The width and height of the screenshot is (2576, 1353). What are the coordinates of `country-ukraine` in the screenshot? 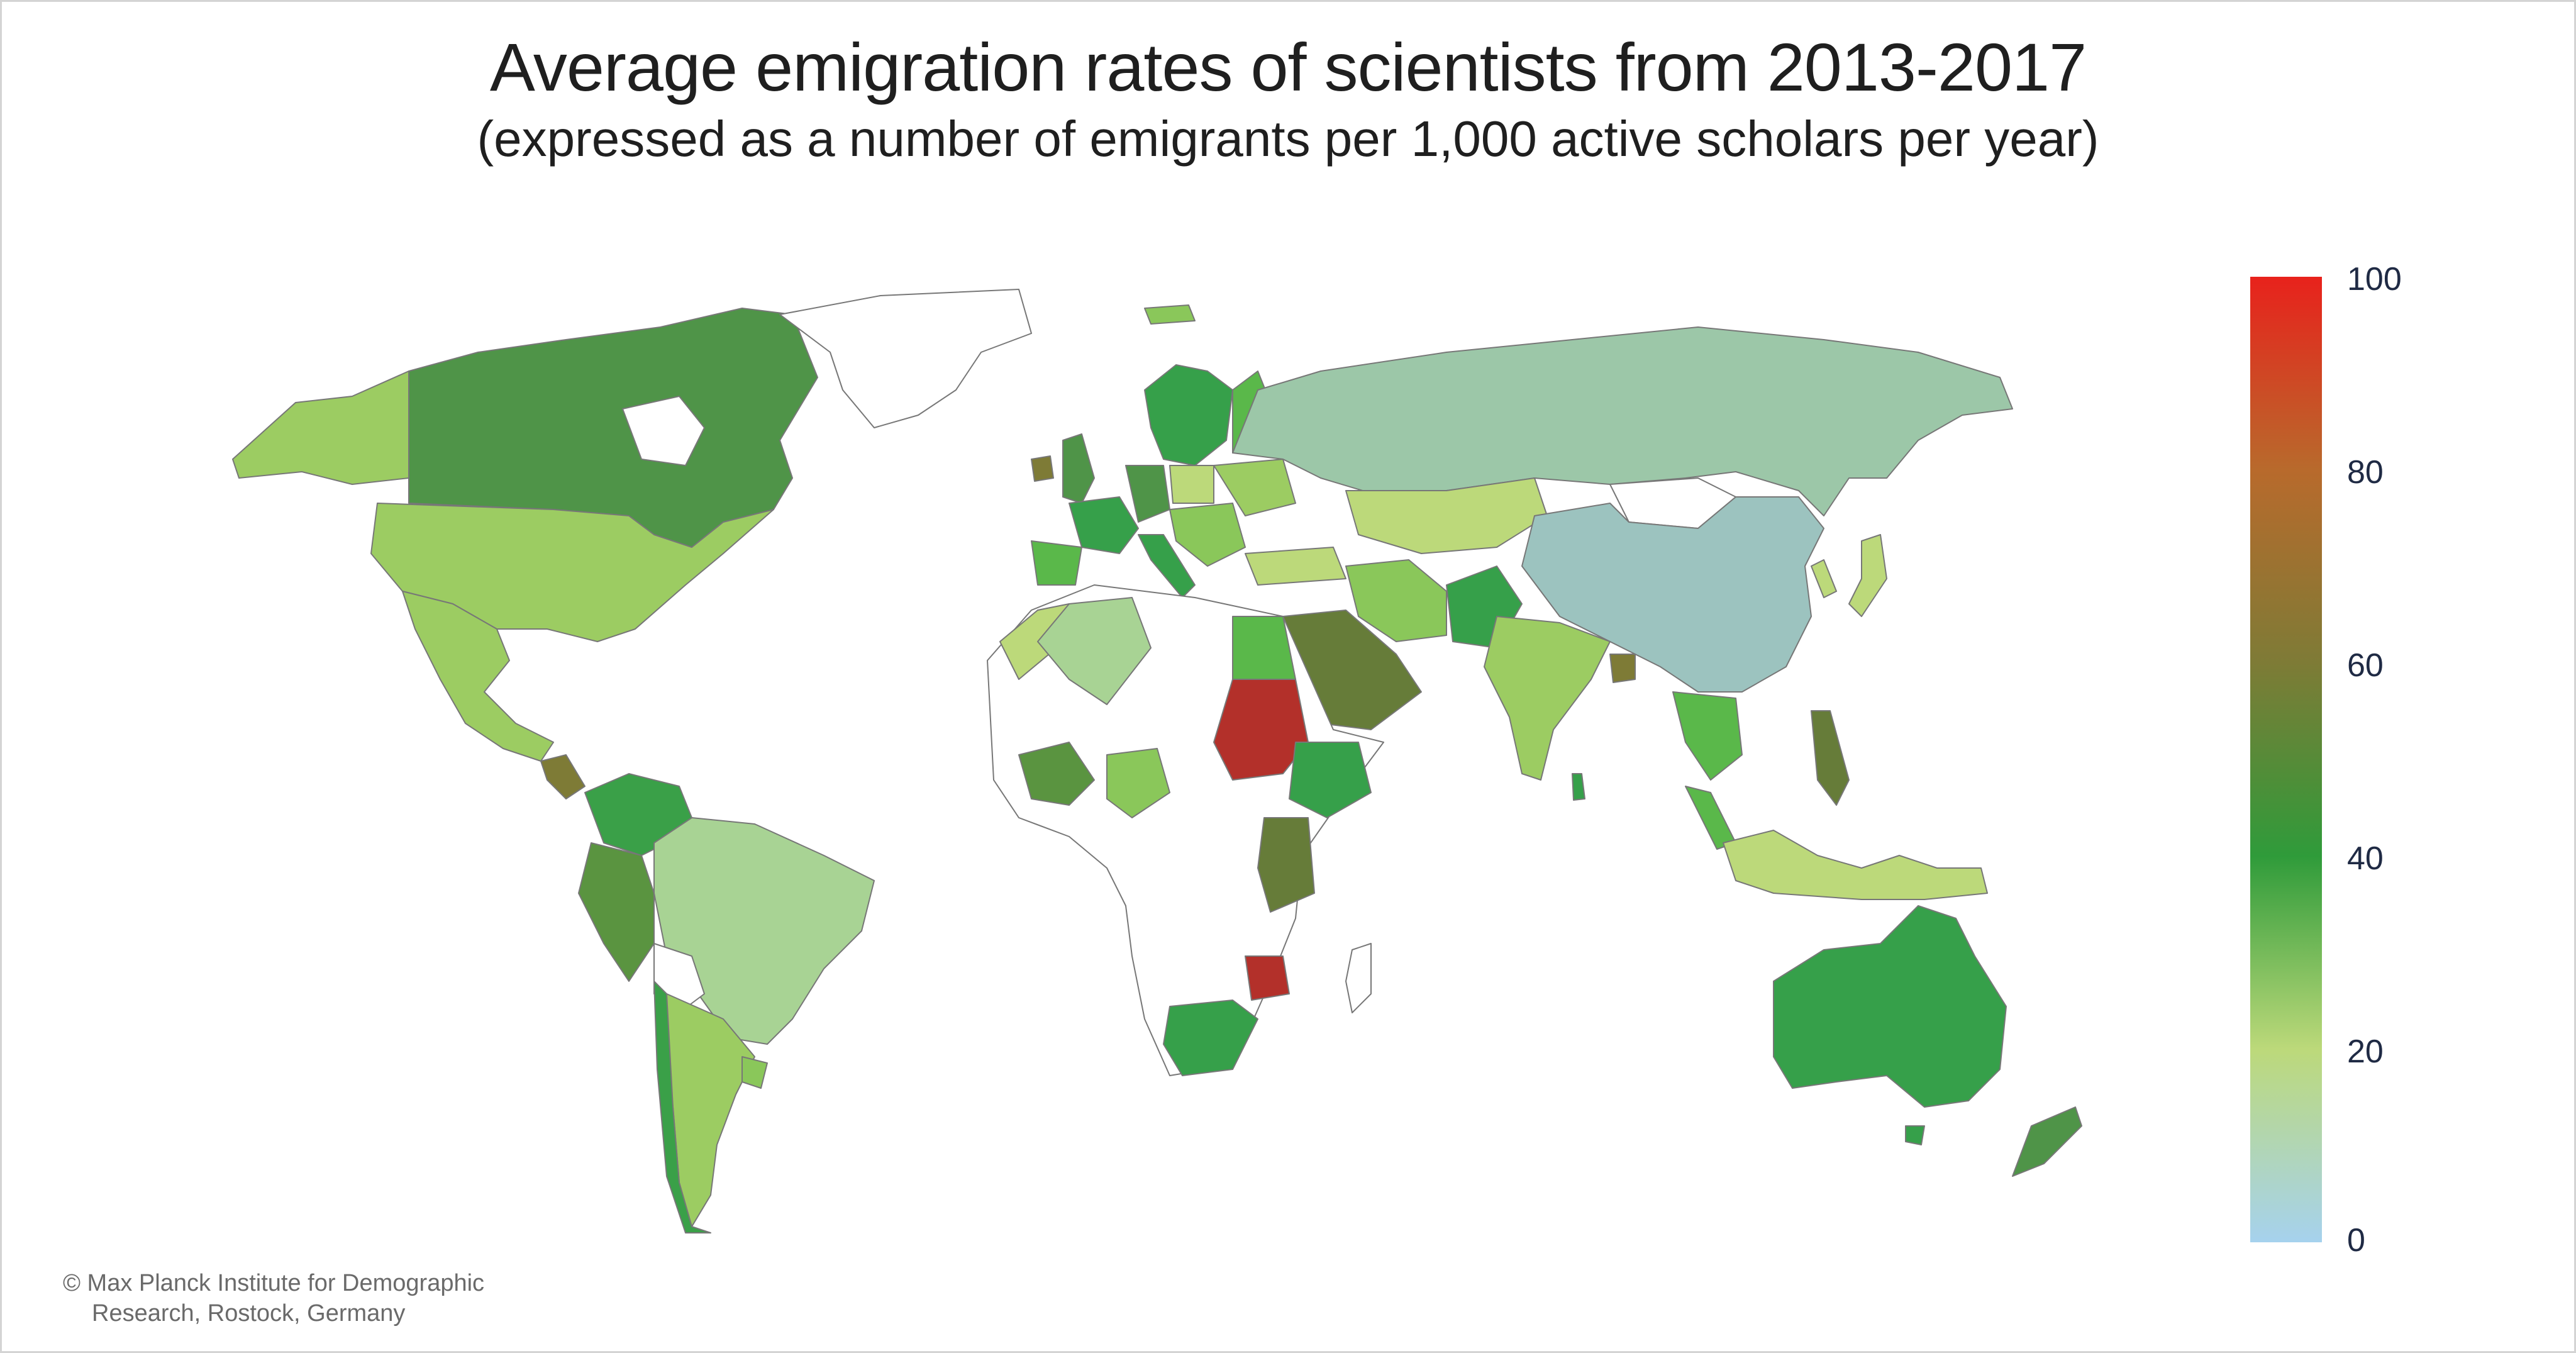 It's located at (1254, 487).